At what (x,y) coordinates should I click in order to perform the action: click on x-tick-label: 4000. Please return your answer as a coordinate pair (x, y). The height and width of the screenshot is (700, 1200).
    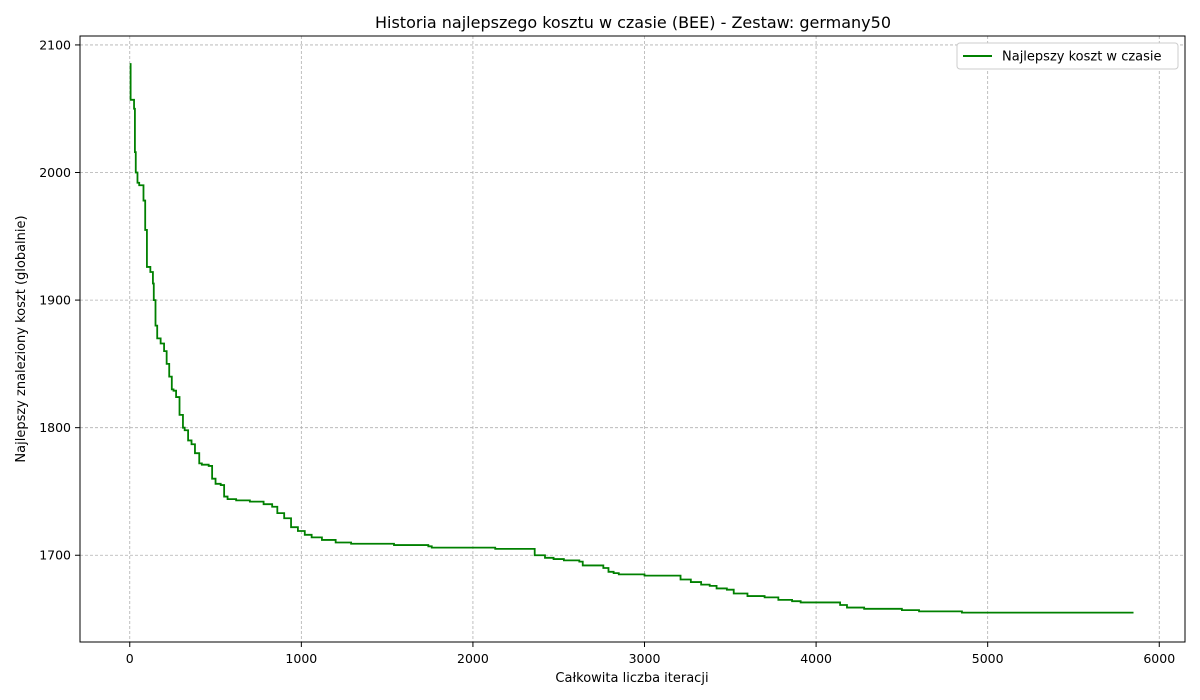
    Looking at the image, I should click on (816, 658).